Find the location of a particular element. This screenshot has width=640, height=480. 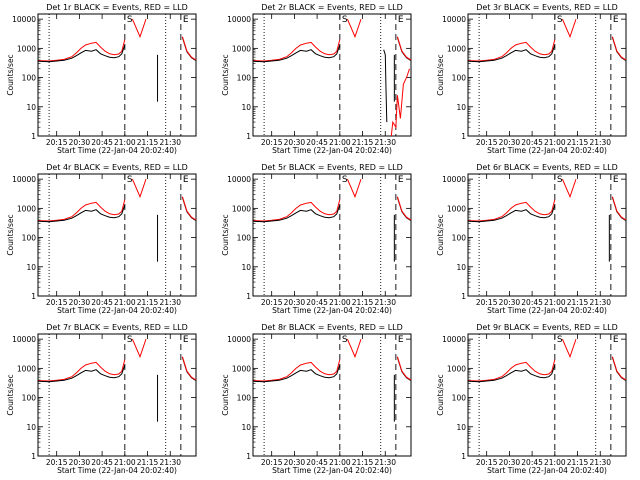

panel-title: Det 1r BLACK = Events, RED = LLD is located at coordinates (117, 7).